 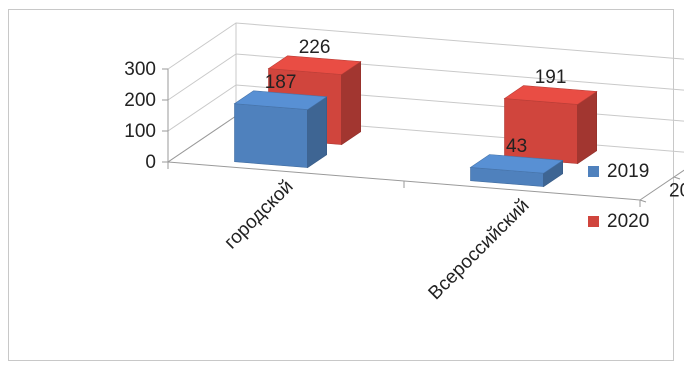 What do you see at coordinates (516, 146) in the screenshot?
I see `data-label: 43` at bounding box center [516, 146].